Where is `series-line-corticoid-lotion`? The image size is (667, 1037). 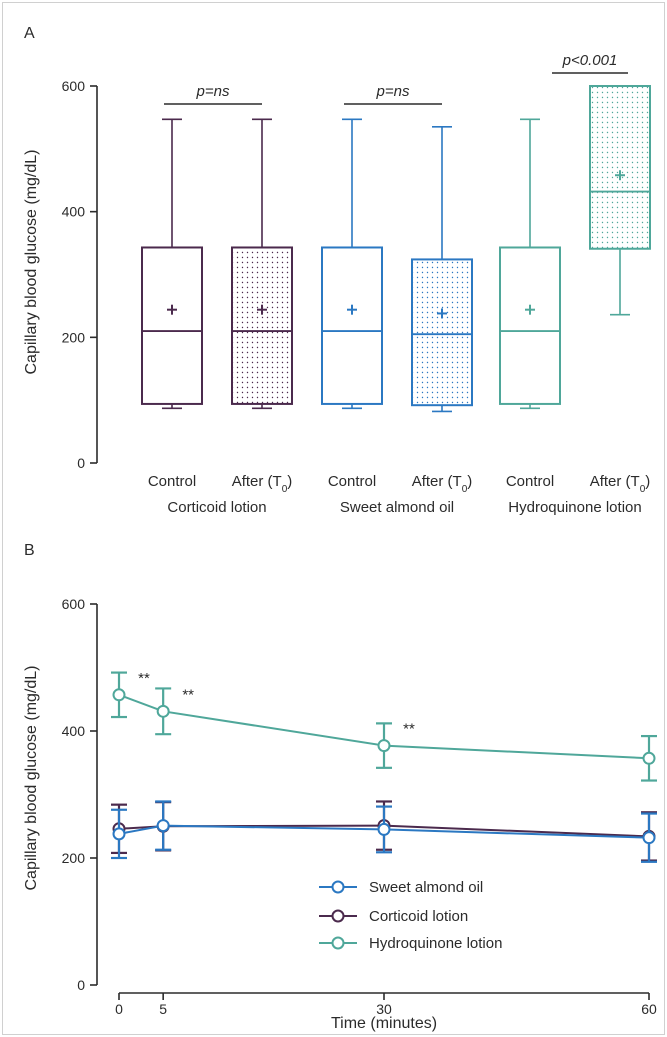 series-line-corticoid-lotion is located at coordinates (384, 831).